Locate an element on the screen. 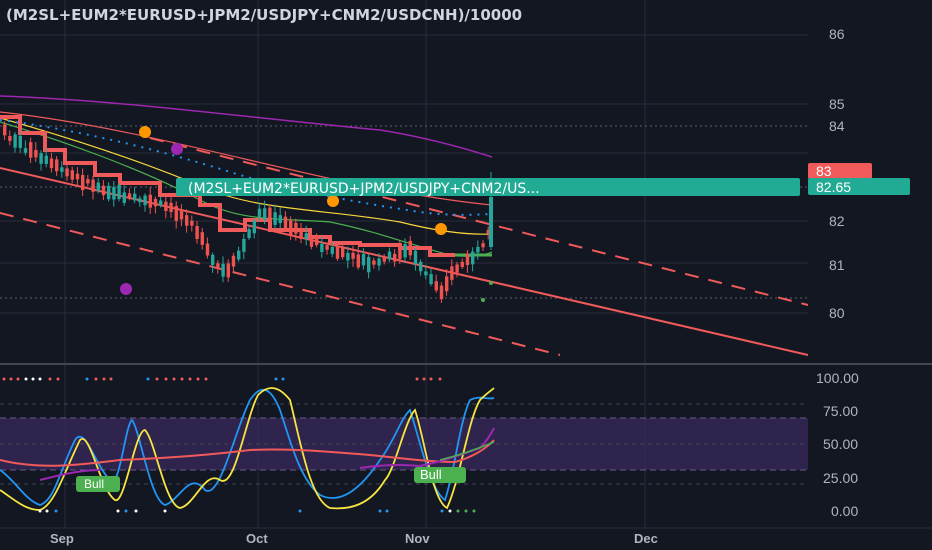 This screenshot has height=550, width=932. supertrend-line is located at coordinates (227, 186).